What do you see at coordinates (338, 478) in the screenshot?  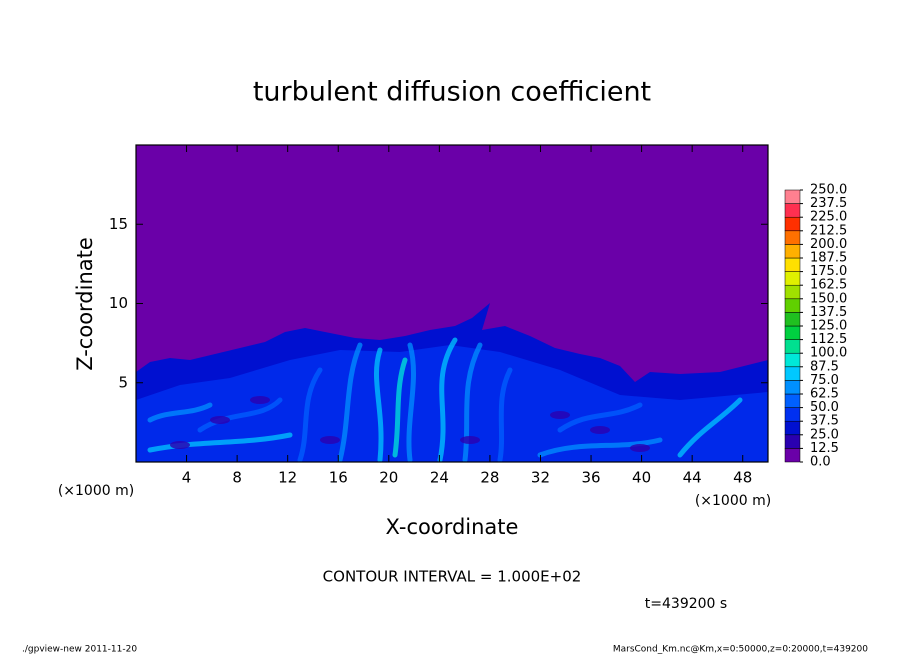 I see `x-tick-label: 16` at bounding box center [338, 478].